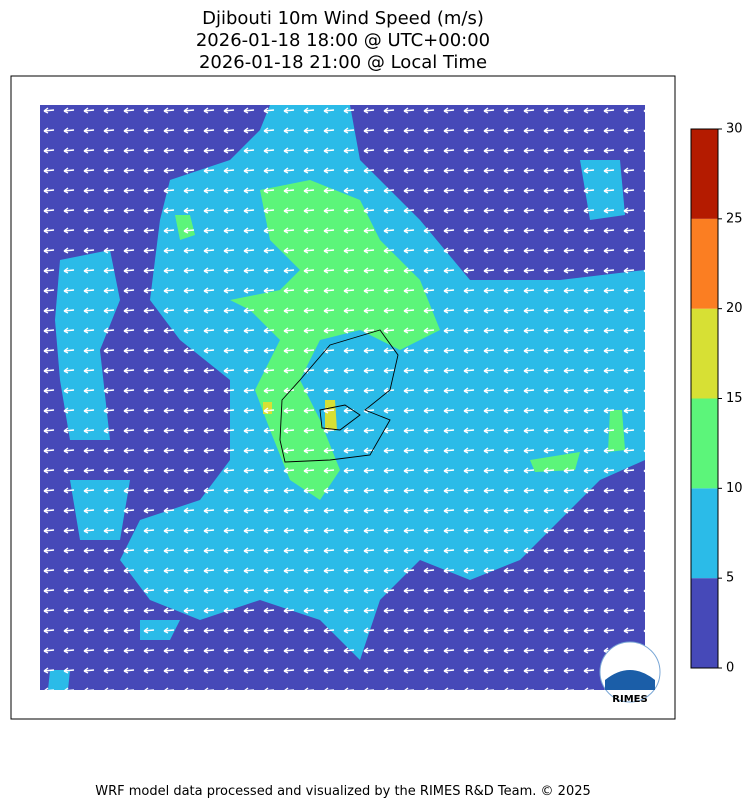 The image size is (755, 812). I want to click on title-line: 2026-01-18 18:00 @ UTC+00:00, so click(343, 40).